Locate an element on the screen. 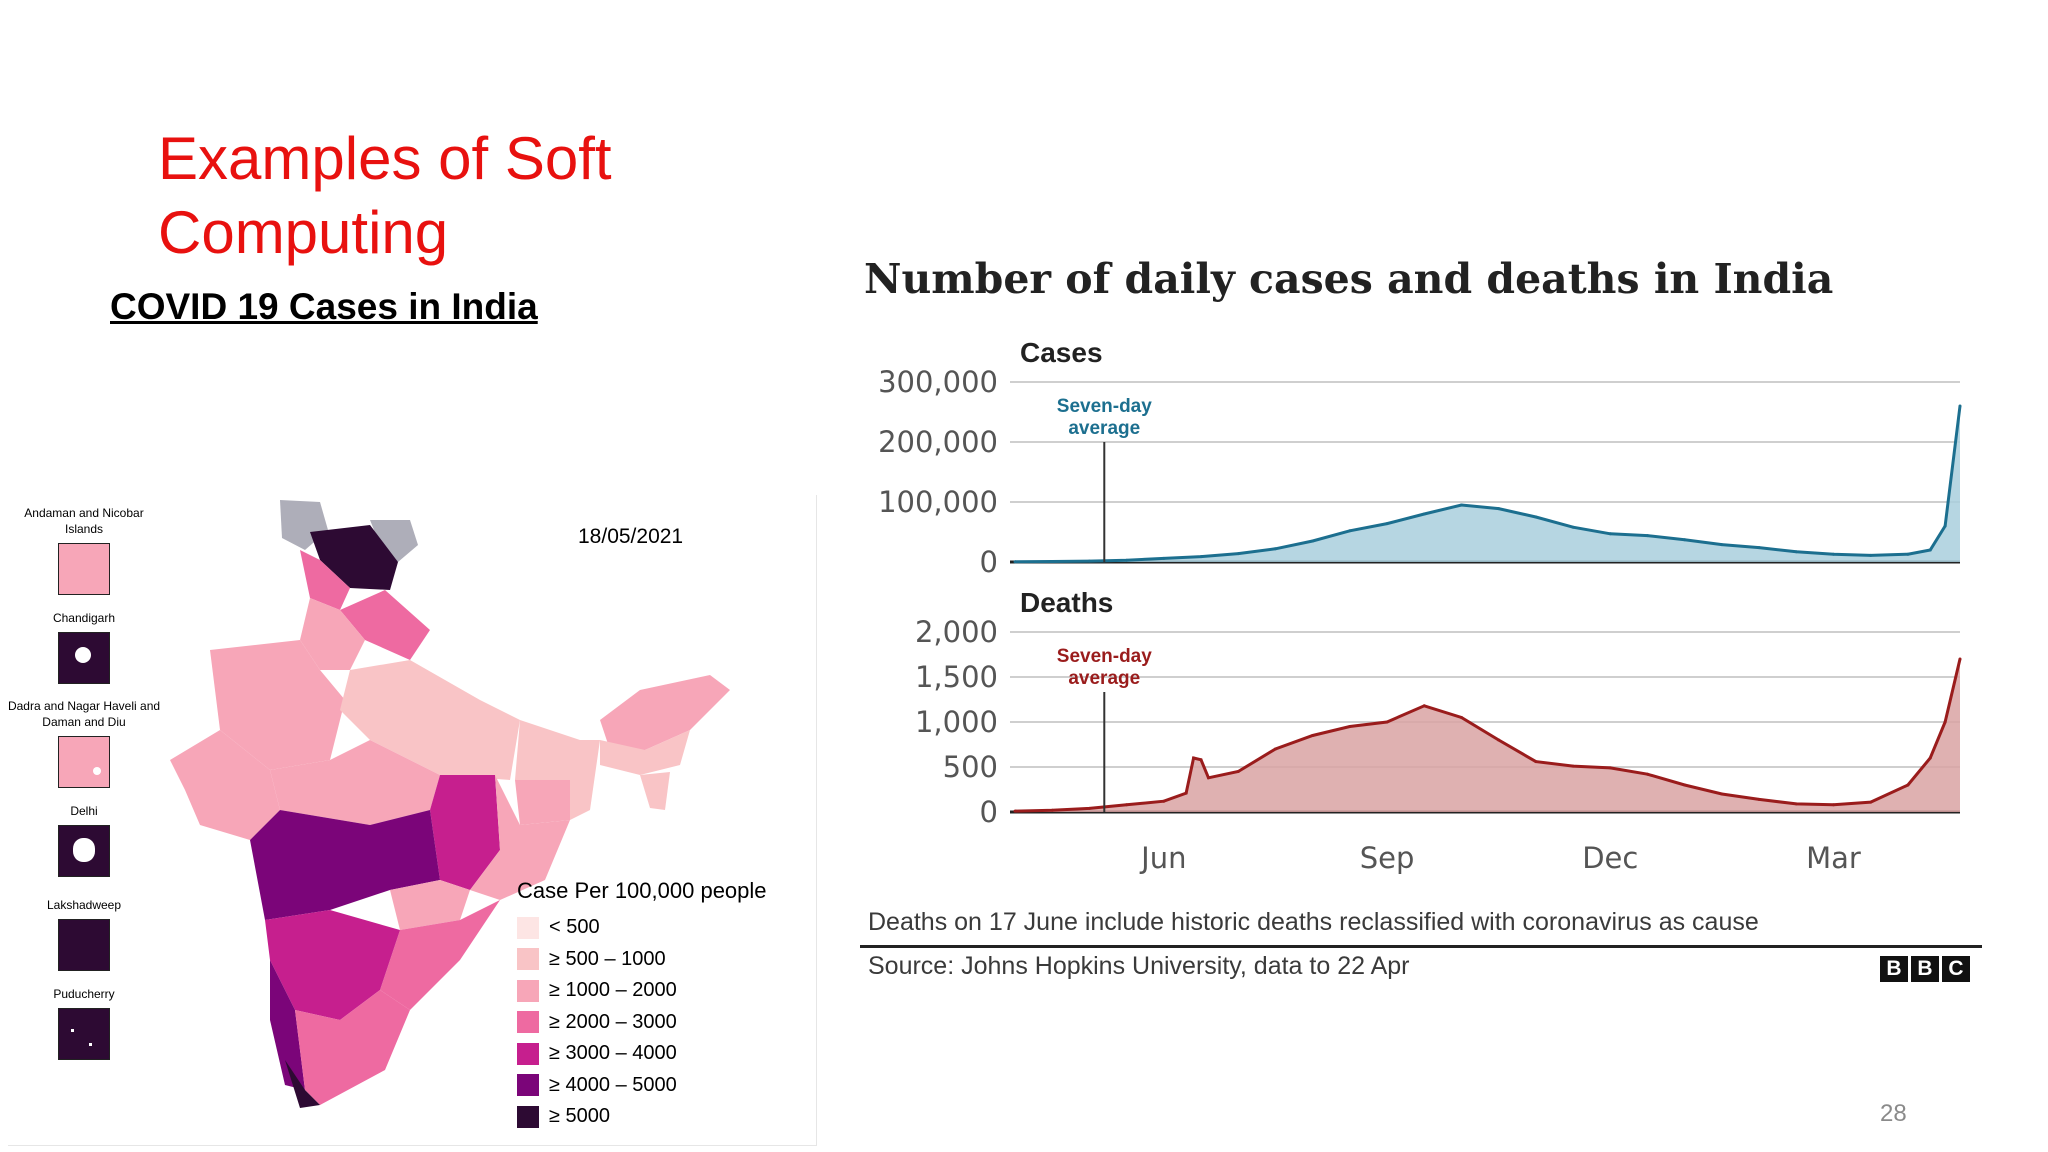 This screenshot has width=2048, height=1152. region-goa-karnataka is located at coordinates (332, 965).